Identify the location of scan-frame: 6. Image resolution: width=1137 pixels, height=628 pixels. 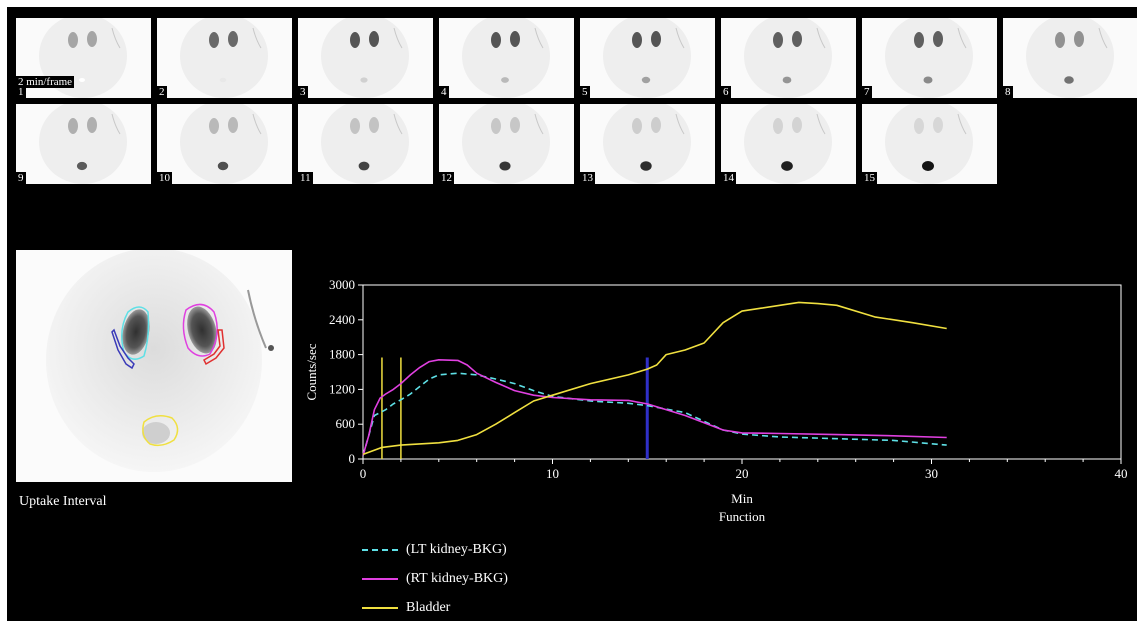
(788, 58).